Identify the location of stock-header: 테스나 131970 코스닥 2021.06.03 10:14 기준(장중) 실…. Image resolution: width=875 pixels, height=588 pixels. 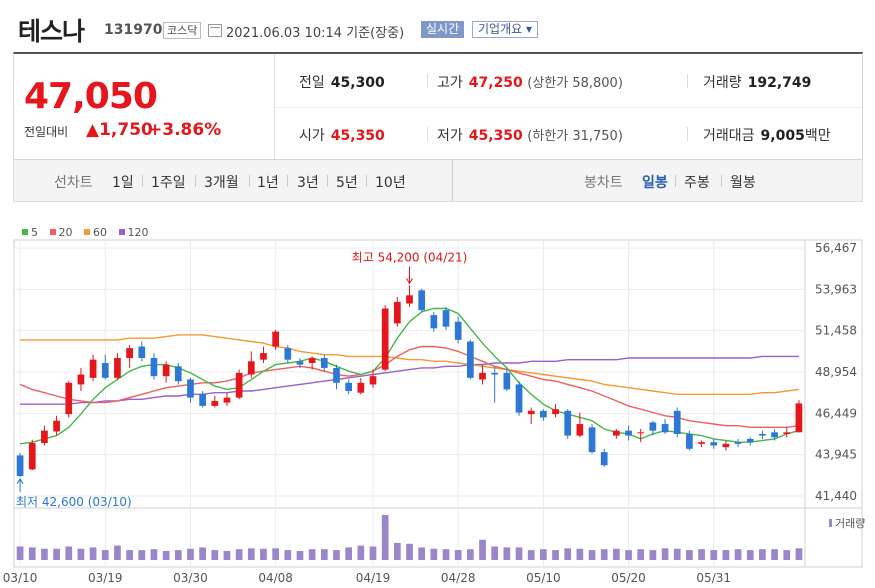
(437, 25).